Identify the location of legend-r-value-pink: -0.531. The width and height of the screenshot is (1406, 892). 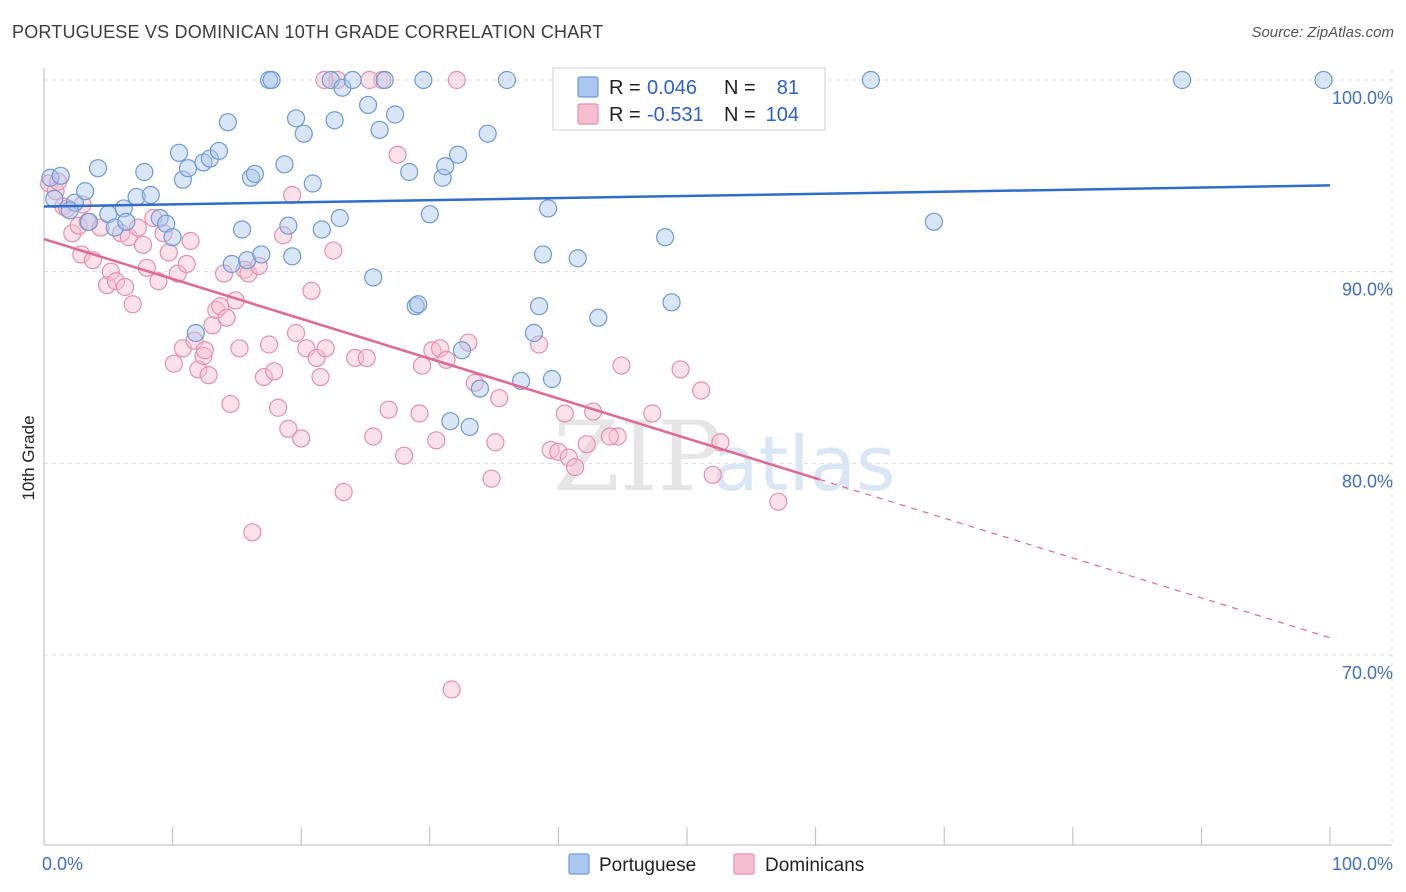
(675, 115).